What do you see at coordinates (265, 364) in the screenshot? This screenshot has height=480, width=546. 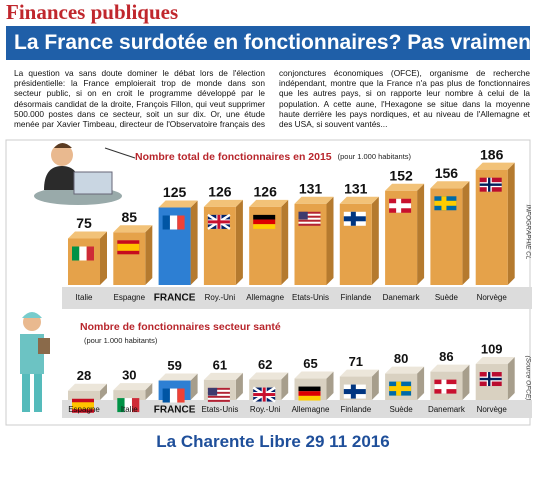 I see `value-label: 62` at bounding box center [265, 364].